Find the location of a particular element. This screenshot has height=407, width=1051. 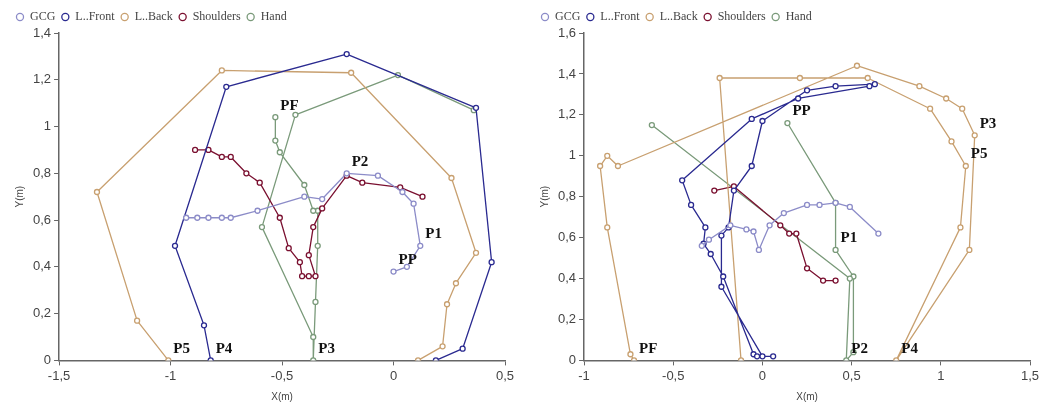

annotation: PP is located at coordinates (801, 110).